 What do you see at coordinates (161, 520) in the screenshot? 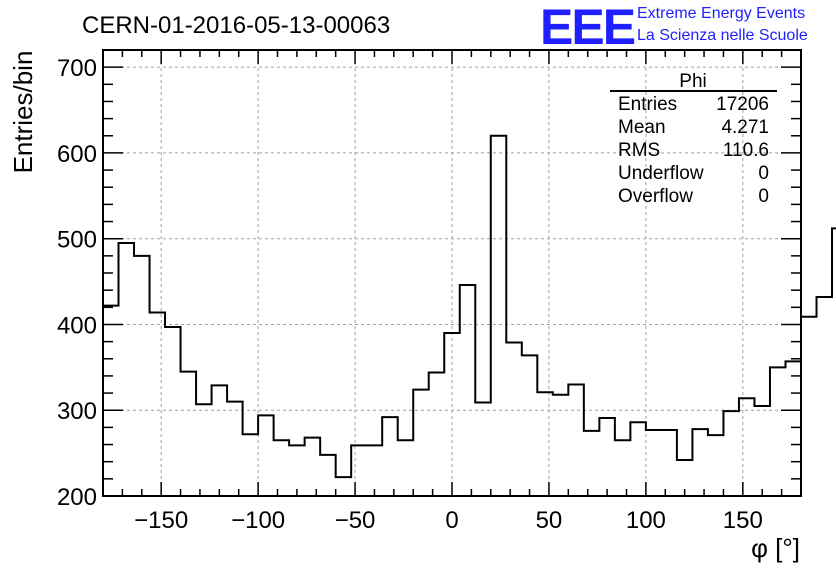
I see `x-tick-label: −150` at bounding box center [161, 520].